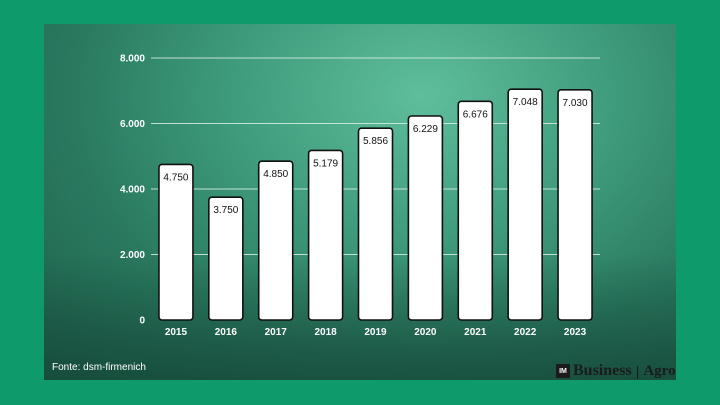 The image size is (720, 405). What do you see at coordinates (99, 367) in the screenshot?
I see `source-note: Fonte: dsm-firmenich` at bounding box center [99, 367].